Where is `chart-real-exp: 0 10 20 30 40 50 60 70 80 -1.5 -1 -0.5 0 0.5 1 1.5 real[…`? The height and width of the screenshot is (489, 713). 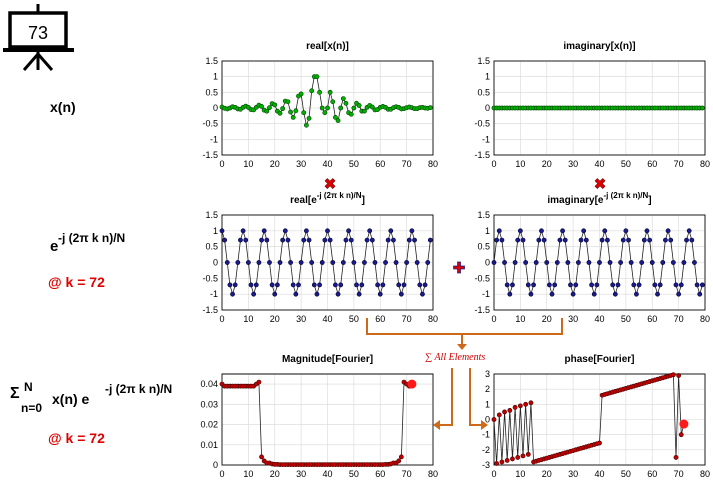 chart-real-exp: 0 10 20 30 40 50 60 70 80 -1.5 -1 -0.5 0 0.5 1 1.5 real[… is located at coordinates (320, 257).